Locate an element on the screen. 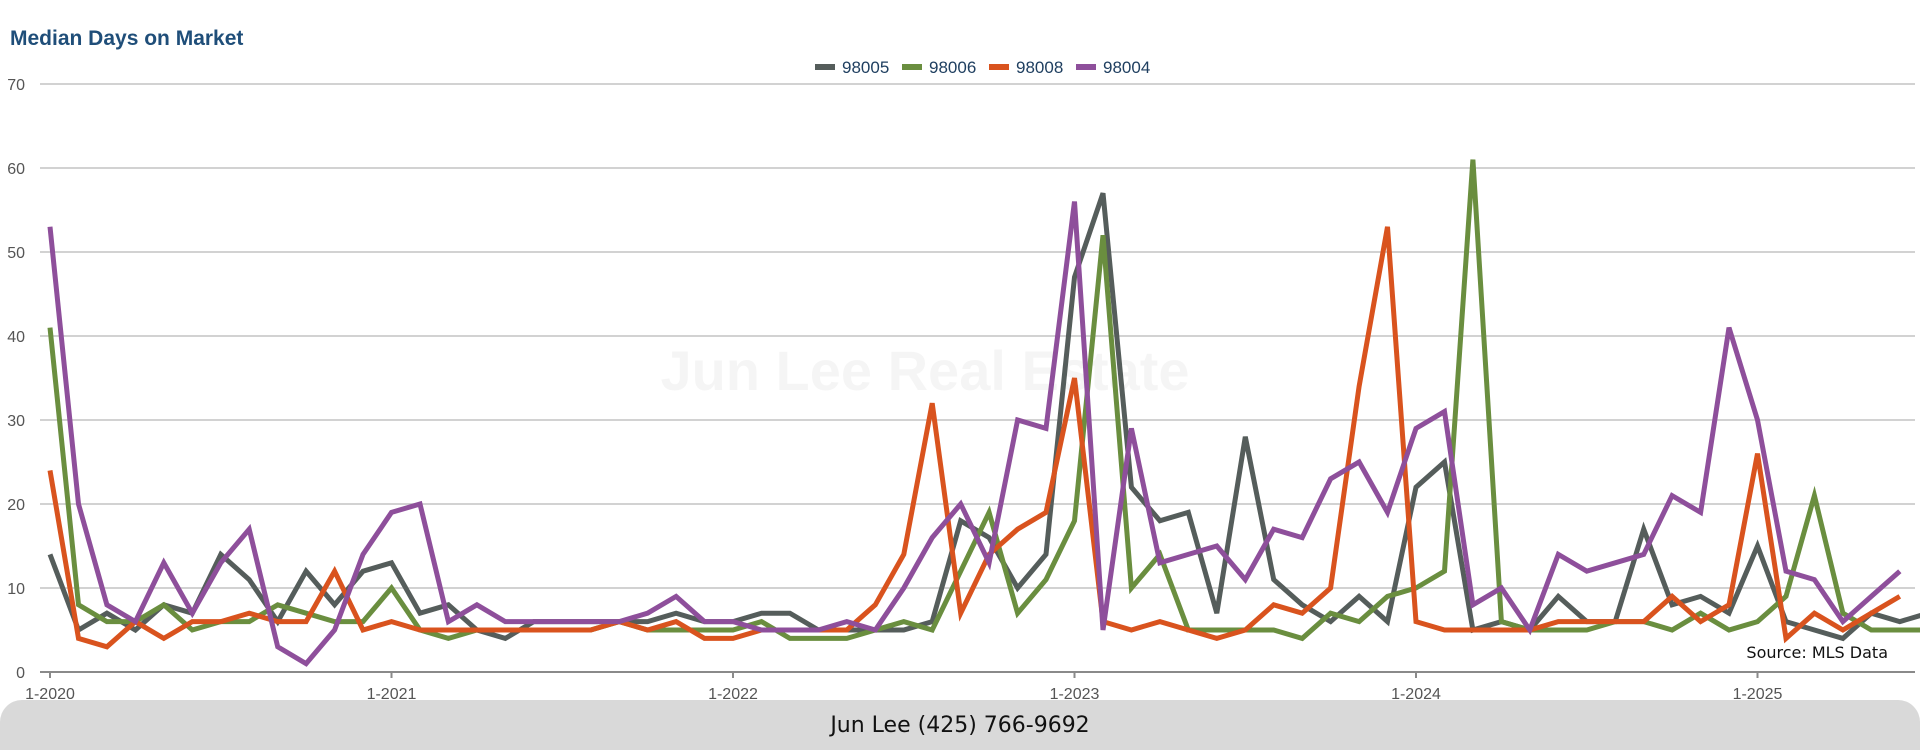  y-tick-label: 70 is located at coordinates (16, 85).